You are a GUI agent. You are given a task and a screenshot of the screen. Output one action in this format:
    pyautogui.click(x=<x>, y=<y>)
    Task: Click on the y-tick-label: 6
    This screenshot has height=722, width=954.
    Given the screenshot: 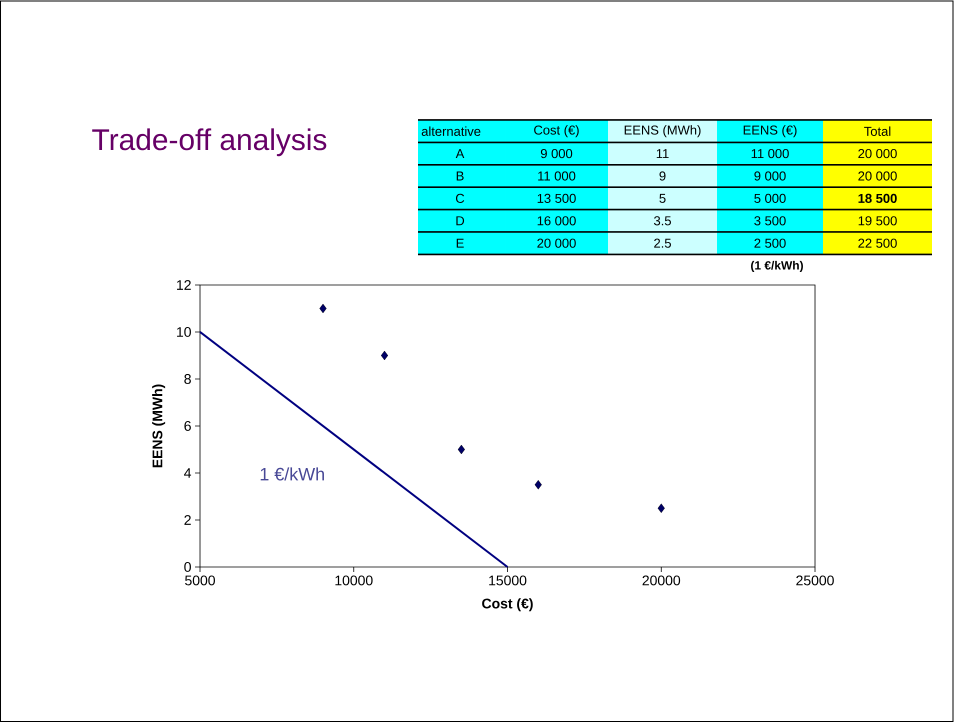 What is the action you would take?
    pyautogui.click(x=187, y=426)
    